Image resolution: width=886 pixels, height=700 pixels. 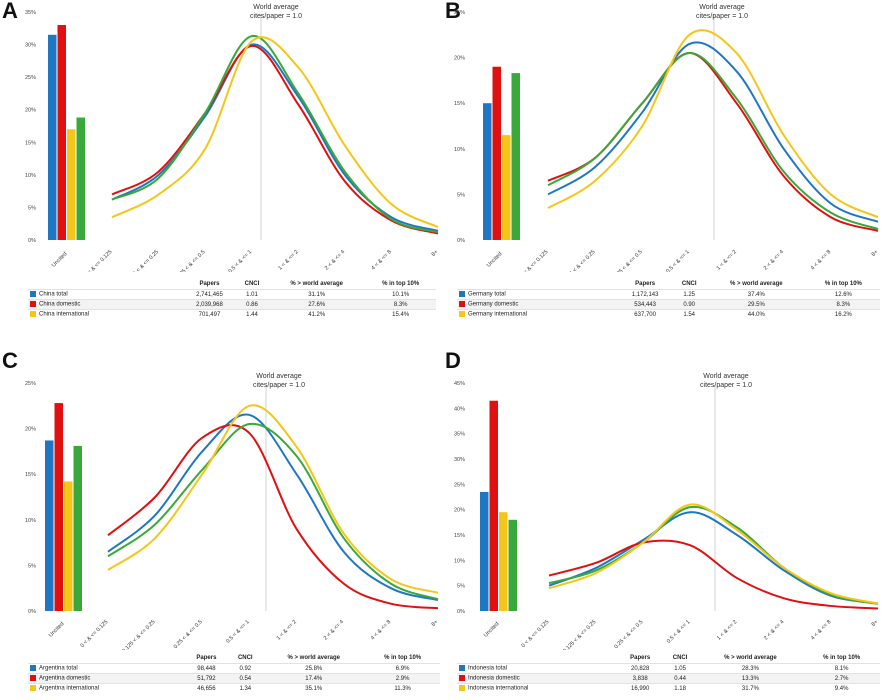 I want to click on row-label-cell: Germany total, so click(x=537, y=295).